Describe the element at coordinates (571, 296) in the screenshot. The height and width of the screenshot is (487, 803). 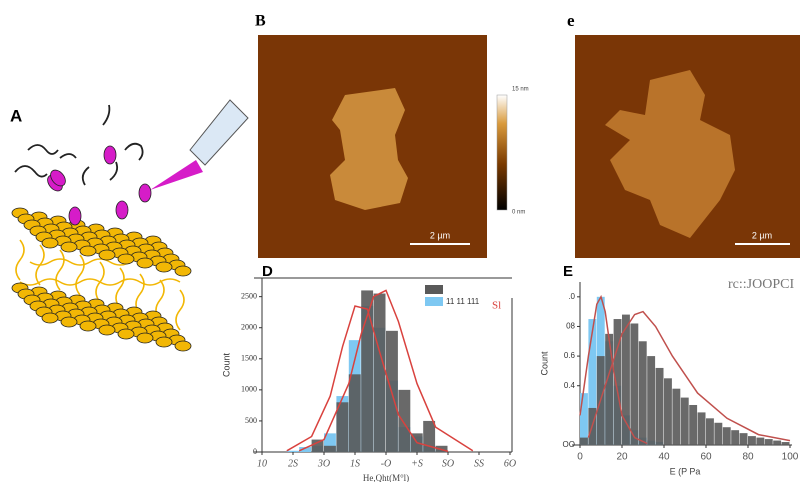
I see `y-tick-label: .0` at that location.